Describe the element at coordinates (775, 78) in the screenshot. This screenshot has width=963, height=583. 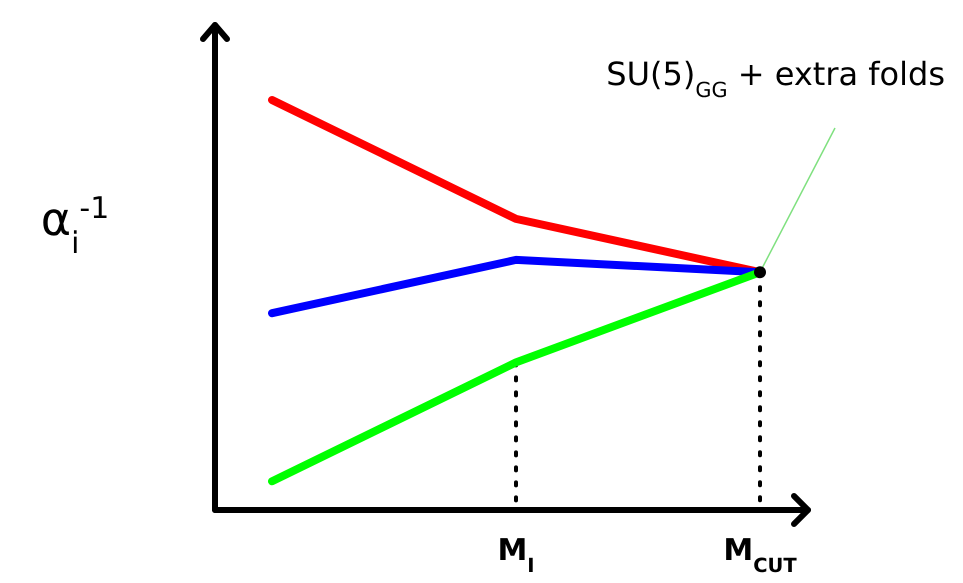
I see `annotation: SU(5)$_{GG}$ + extra folds` at that location.